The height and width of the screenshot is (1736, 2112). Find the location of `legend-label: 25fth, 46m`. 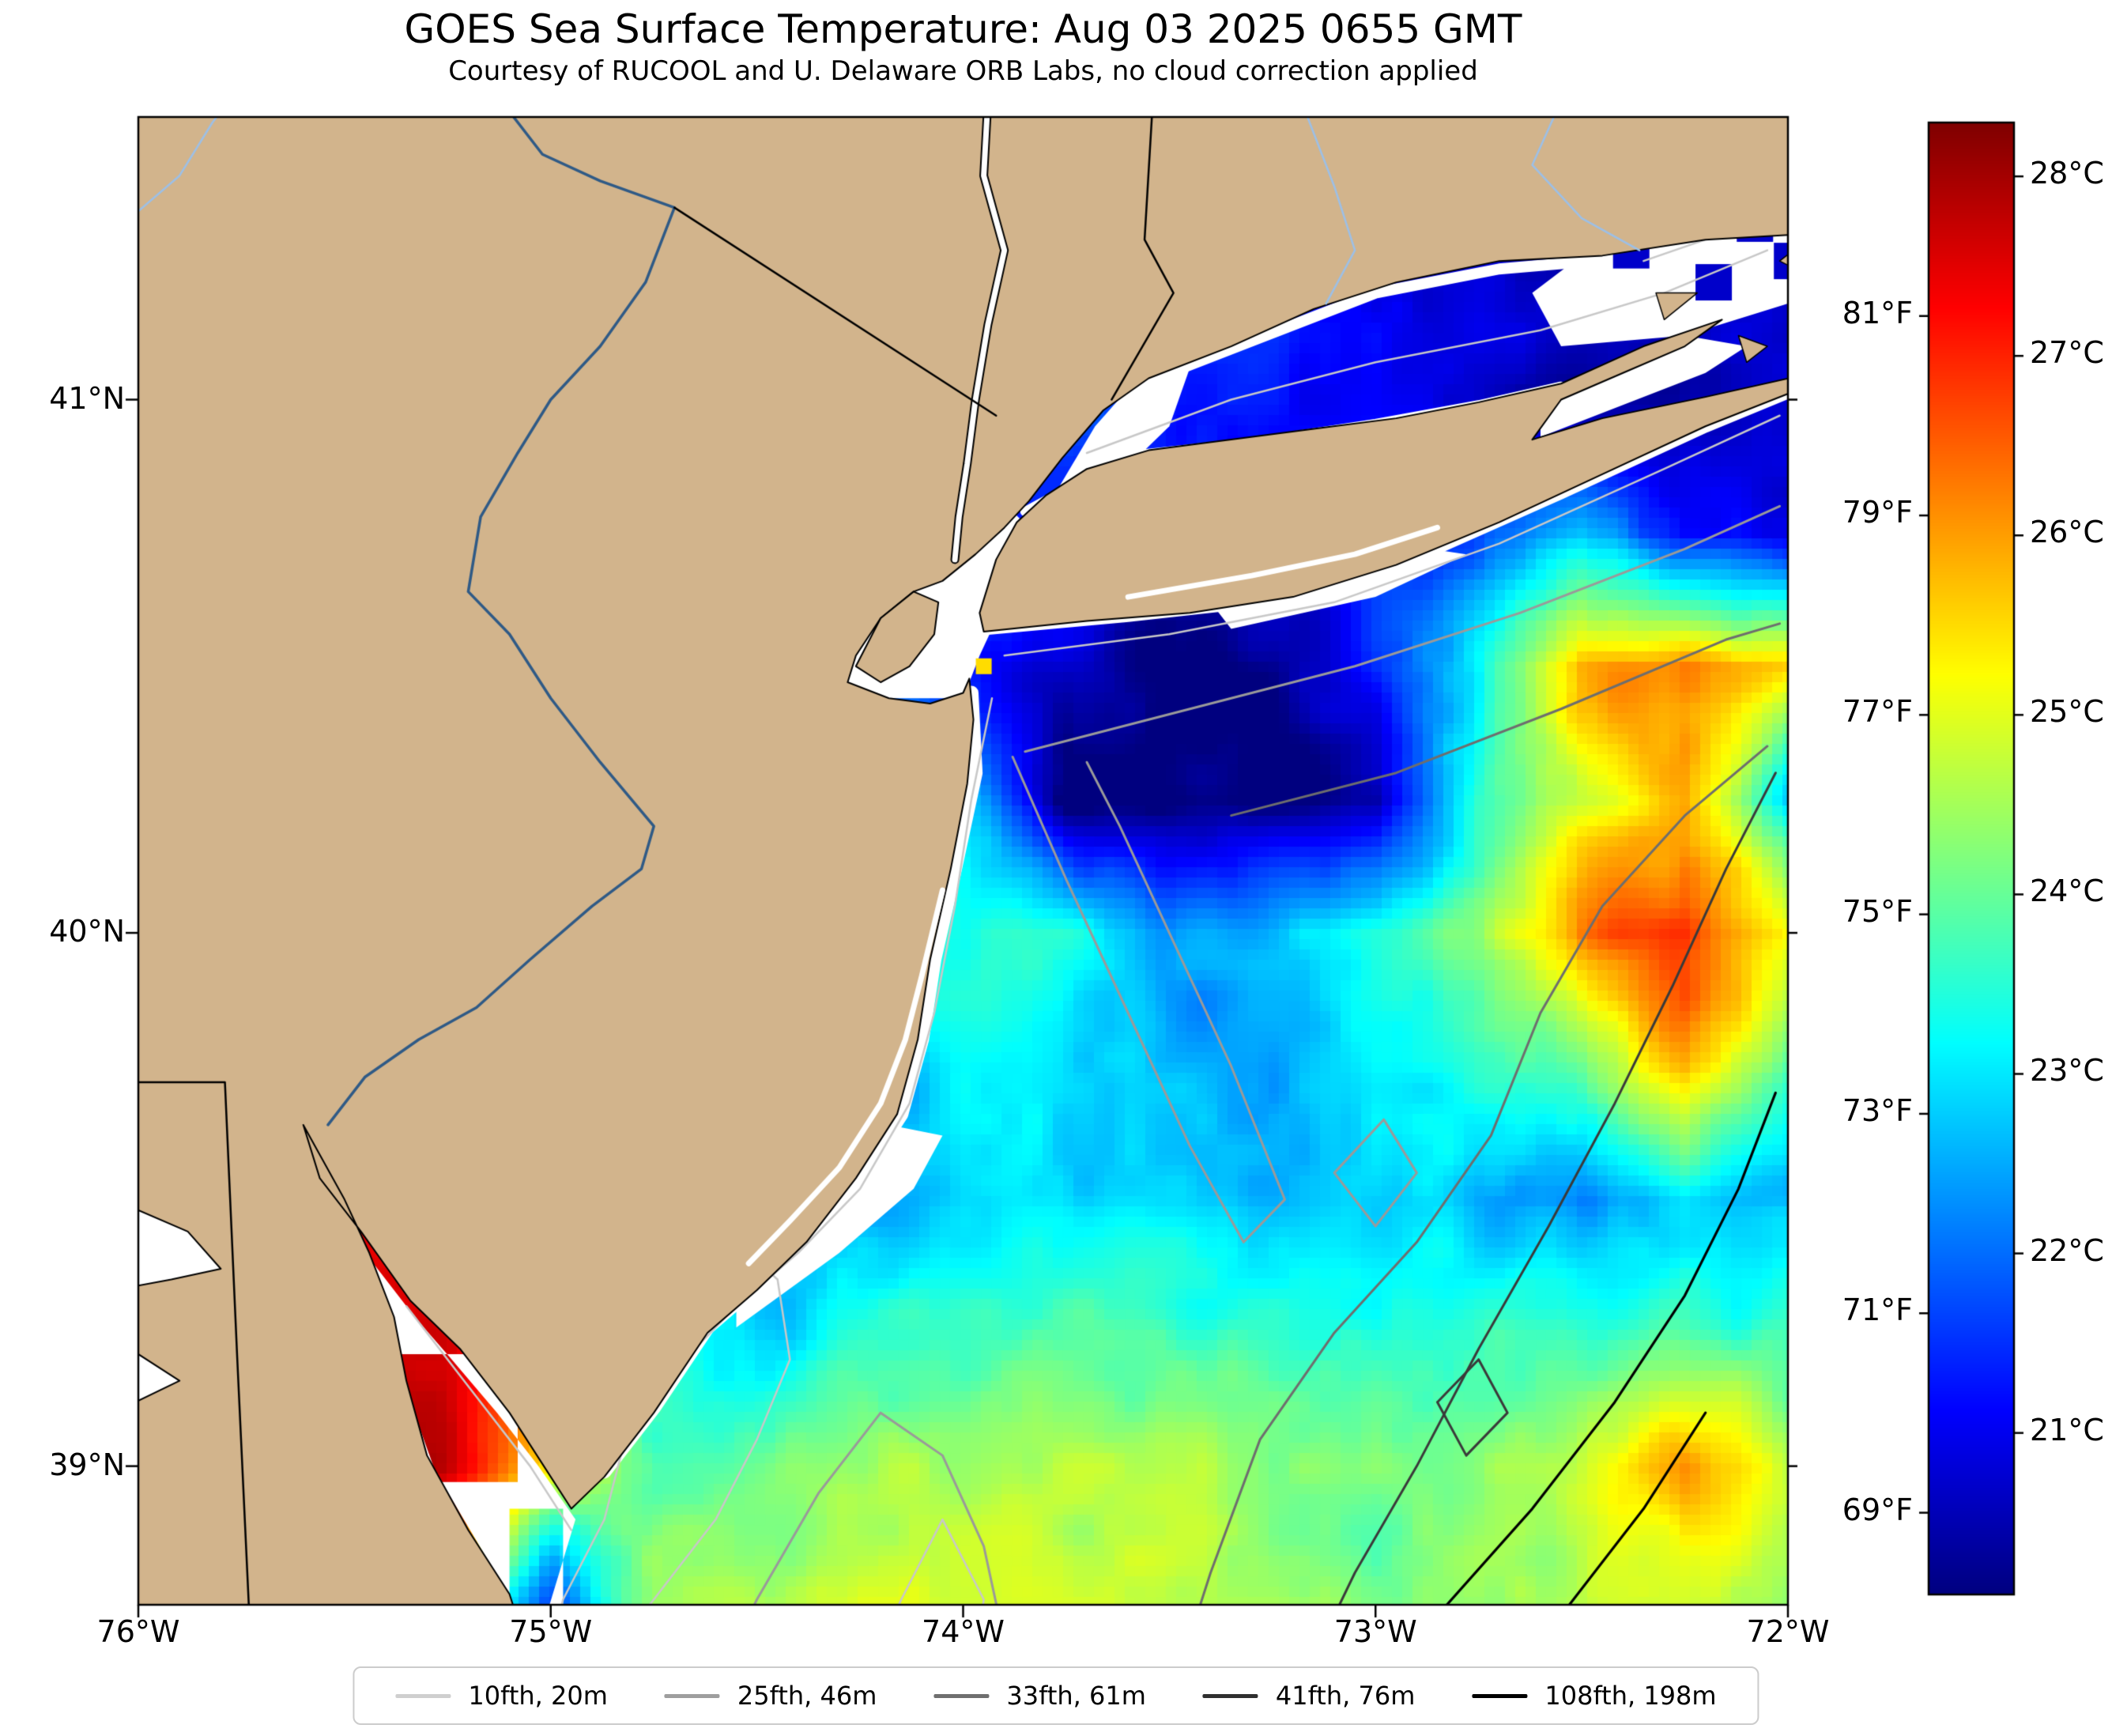

legend-label: 25fth, 46m is located at coordinates (807, 1696).